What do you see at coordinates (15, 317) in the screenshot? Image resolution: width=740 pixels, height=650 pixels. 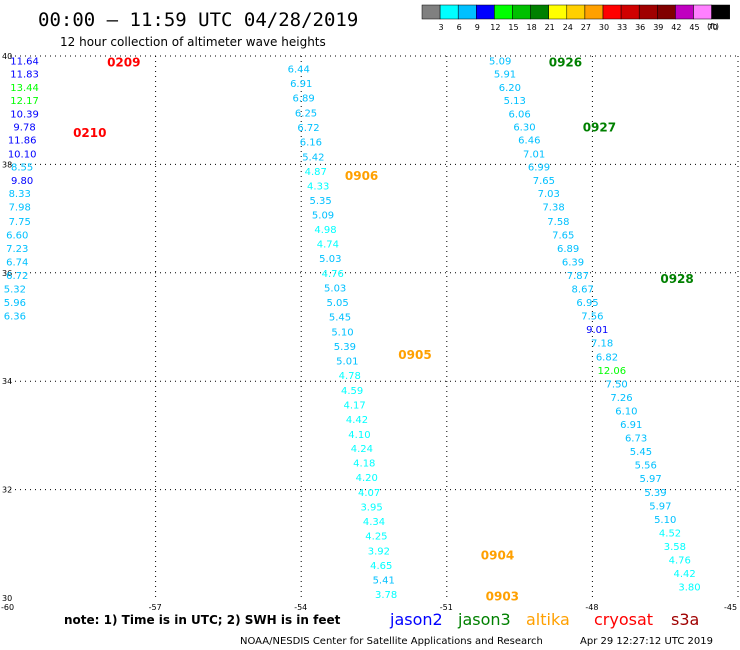 I see `wave-height-value: 6.36` at bounding box center [15, 317].